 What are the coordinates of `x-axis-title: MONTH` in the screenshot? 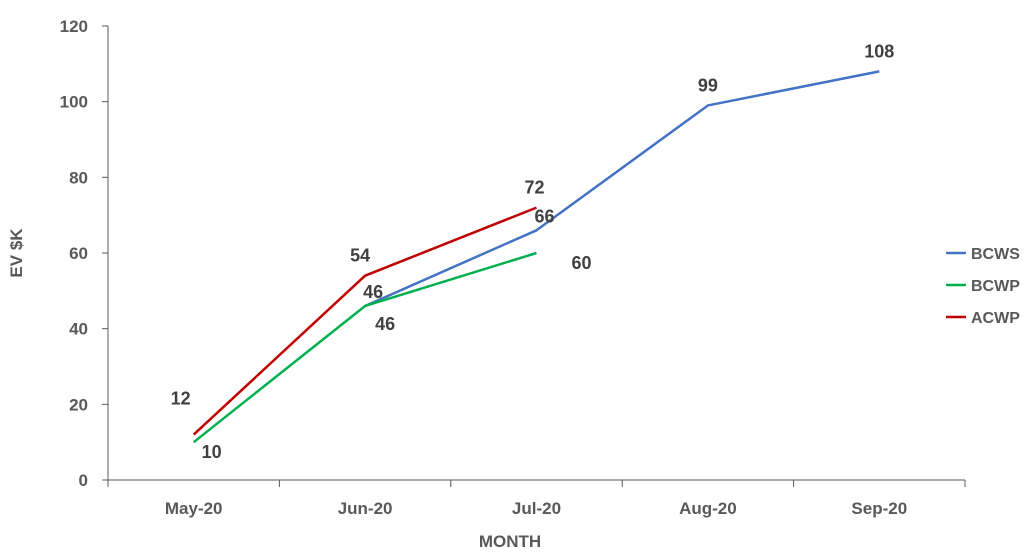 It's located at (510, 541).